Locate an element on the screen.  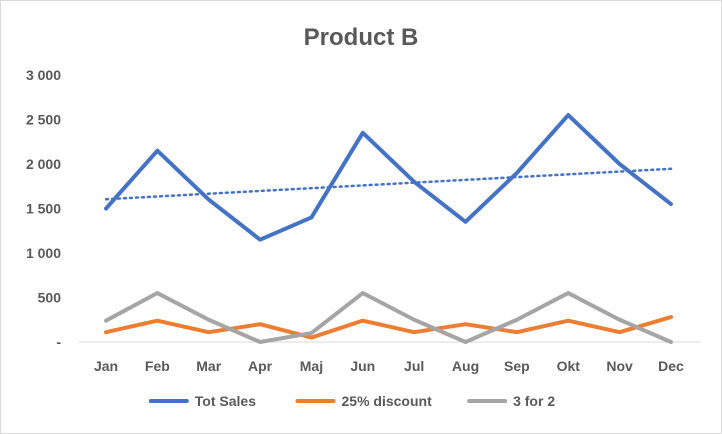
y-axis-ticks: - 500 1 000 1 500 2 000 2 500 3 000 is located at coordinates (43, 208).